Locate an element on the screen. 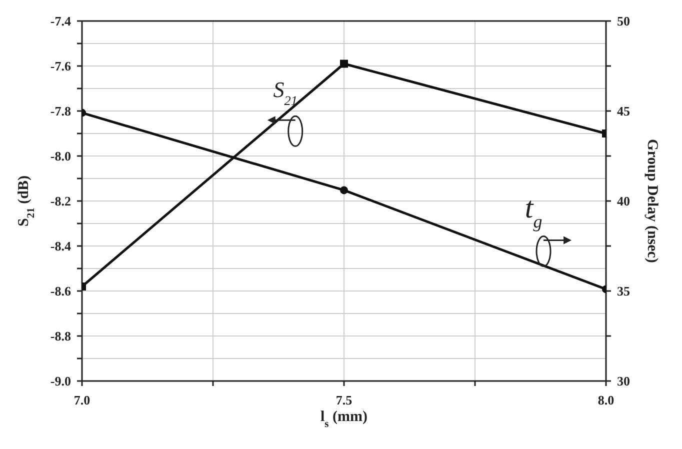  x-tick-label: 8.0 is located at coordinates (606, 400).